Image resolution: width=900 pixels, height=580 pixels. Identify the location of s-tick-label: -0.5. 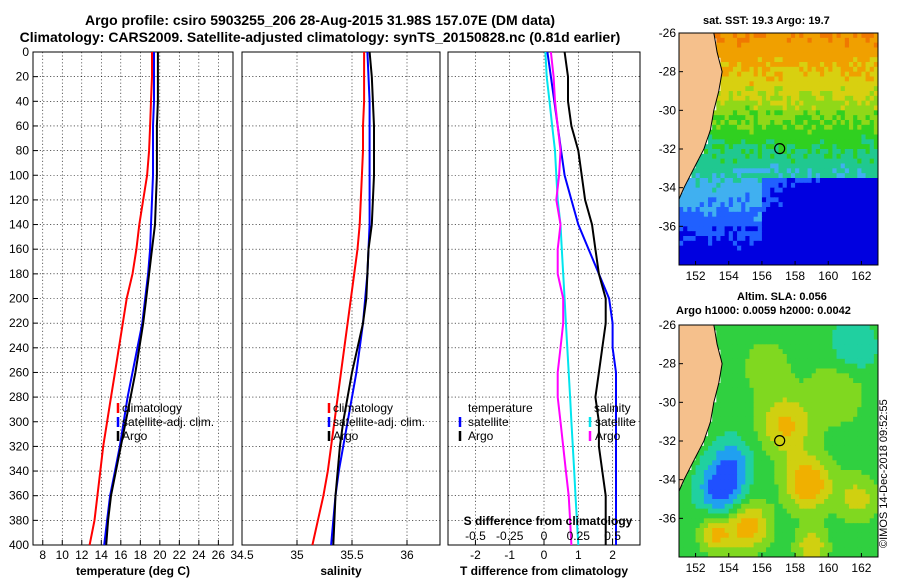
(475, 536).